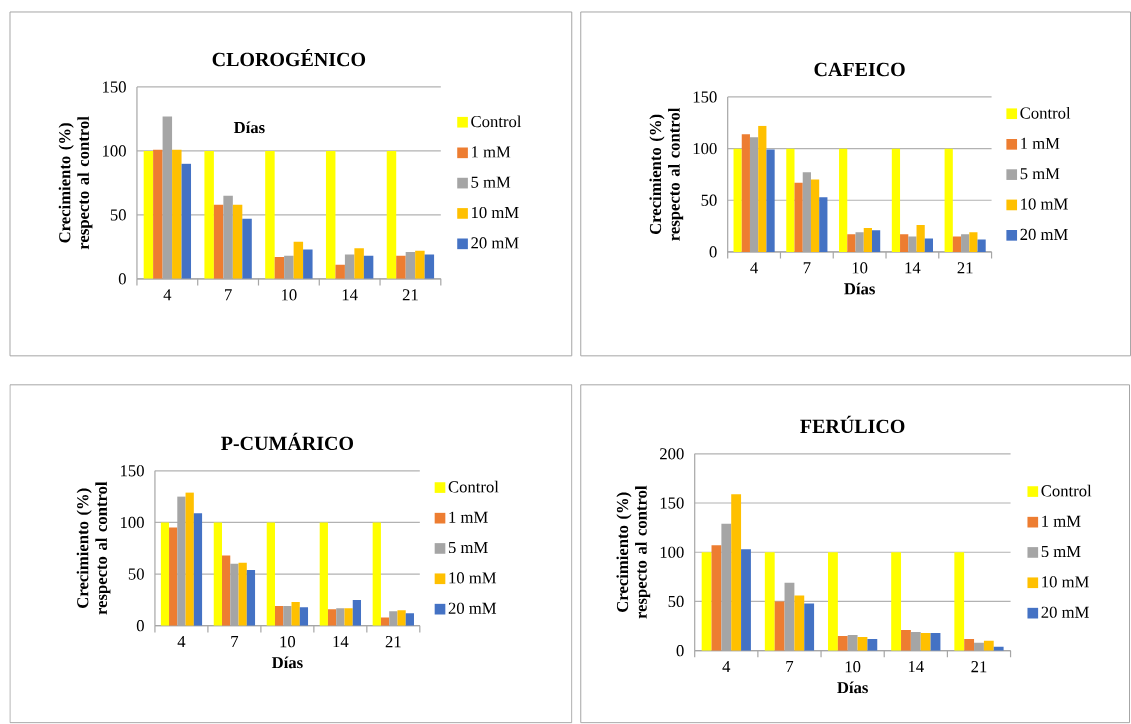 This screenshot has width=1131, height=724. Describe the element at coordinates (859, 69) in the screenshot. I see `chart-title: CAFEICO` at that location.